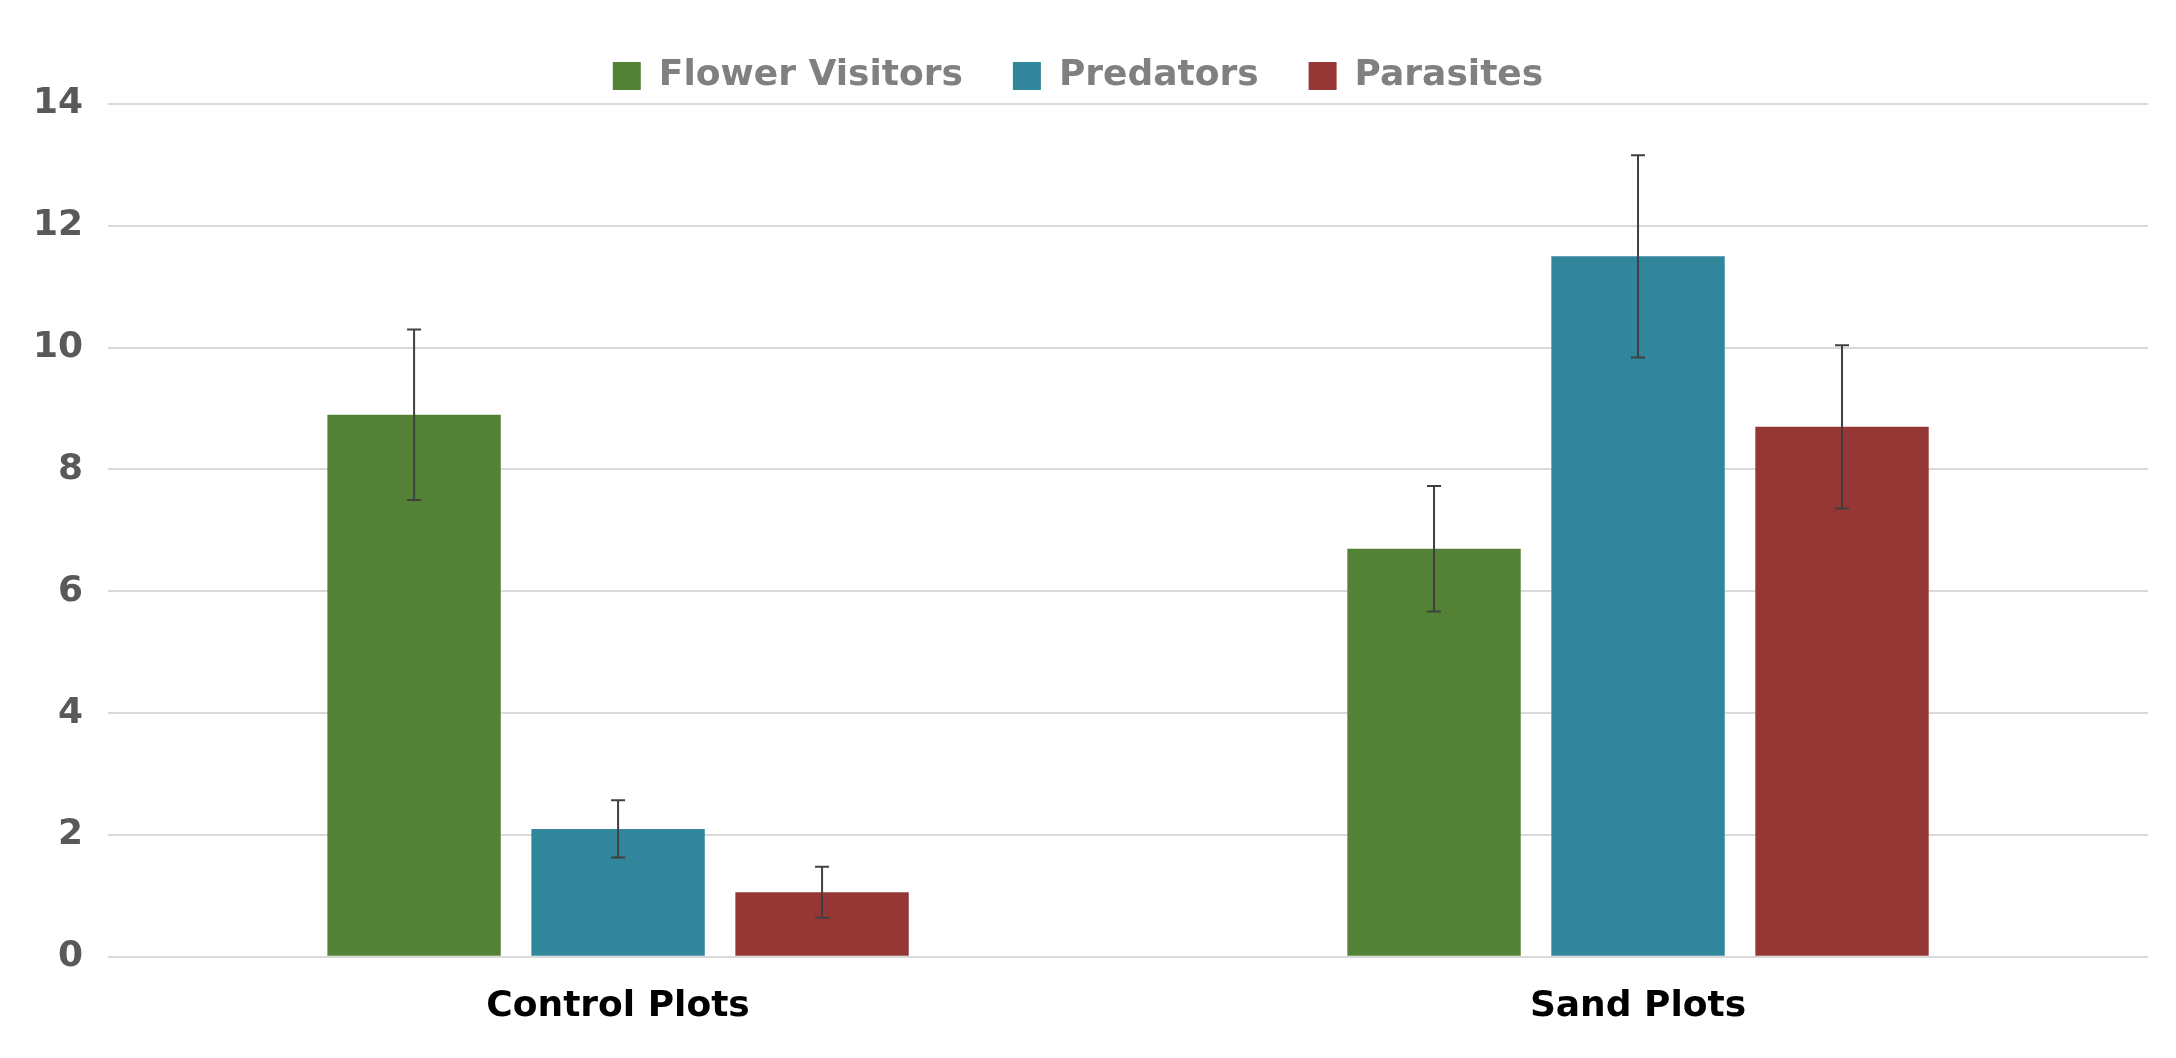 The image size is (2176, 1058). Describe the element at coordinates (71, 710) in the screenshot. I see `y-tick-label: 4` at that location.